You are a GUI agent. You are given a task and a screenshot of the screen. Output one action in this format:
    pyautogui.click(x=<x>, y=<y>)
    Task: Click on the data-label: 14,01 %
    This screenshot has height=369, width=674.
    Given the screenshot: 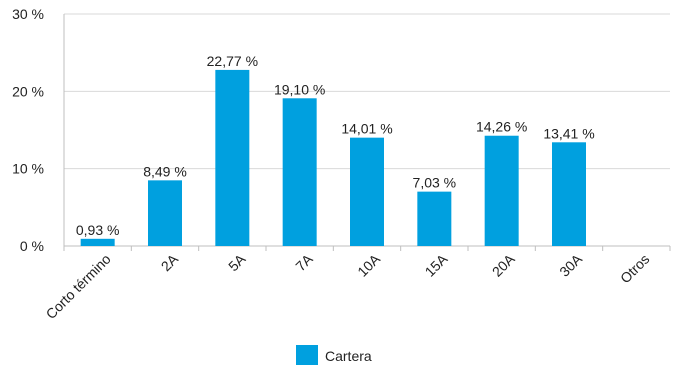 What is the action you would take?
    pyautogui.click(x=366, y=129)
    